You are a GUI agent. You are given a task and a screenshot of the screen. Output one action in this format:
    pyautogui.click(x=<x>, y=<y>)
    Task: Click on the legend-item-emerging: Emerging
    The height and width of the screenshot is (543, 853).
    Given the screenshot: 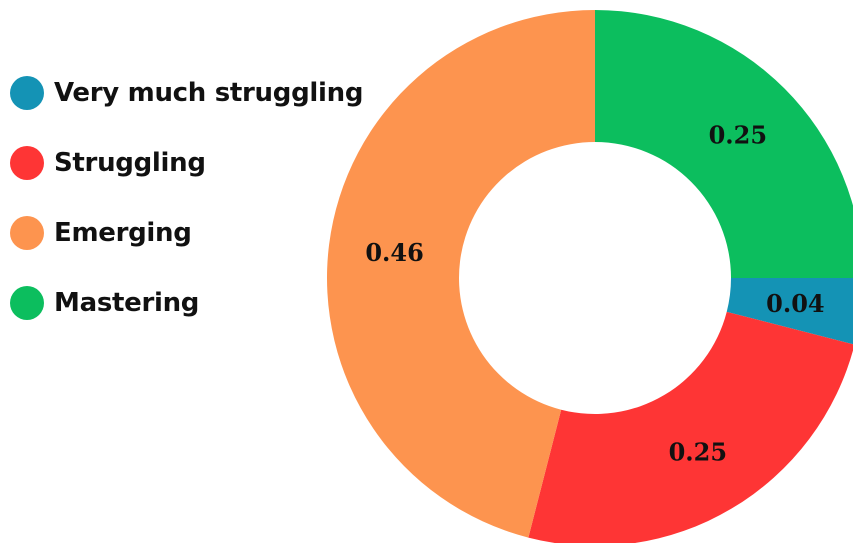 What is the action you would take?
    pyautogui.click(x=186, y=233)
    